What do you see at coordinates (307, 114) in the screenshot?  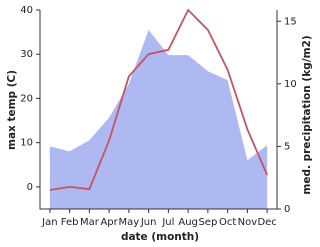 I see `y2-axis-title: med. precipitation (kg/m2)` at bounding box center [307, 114].